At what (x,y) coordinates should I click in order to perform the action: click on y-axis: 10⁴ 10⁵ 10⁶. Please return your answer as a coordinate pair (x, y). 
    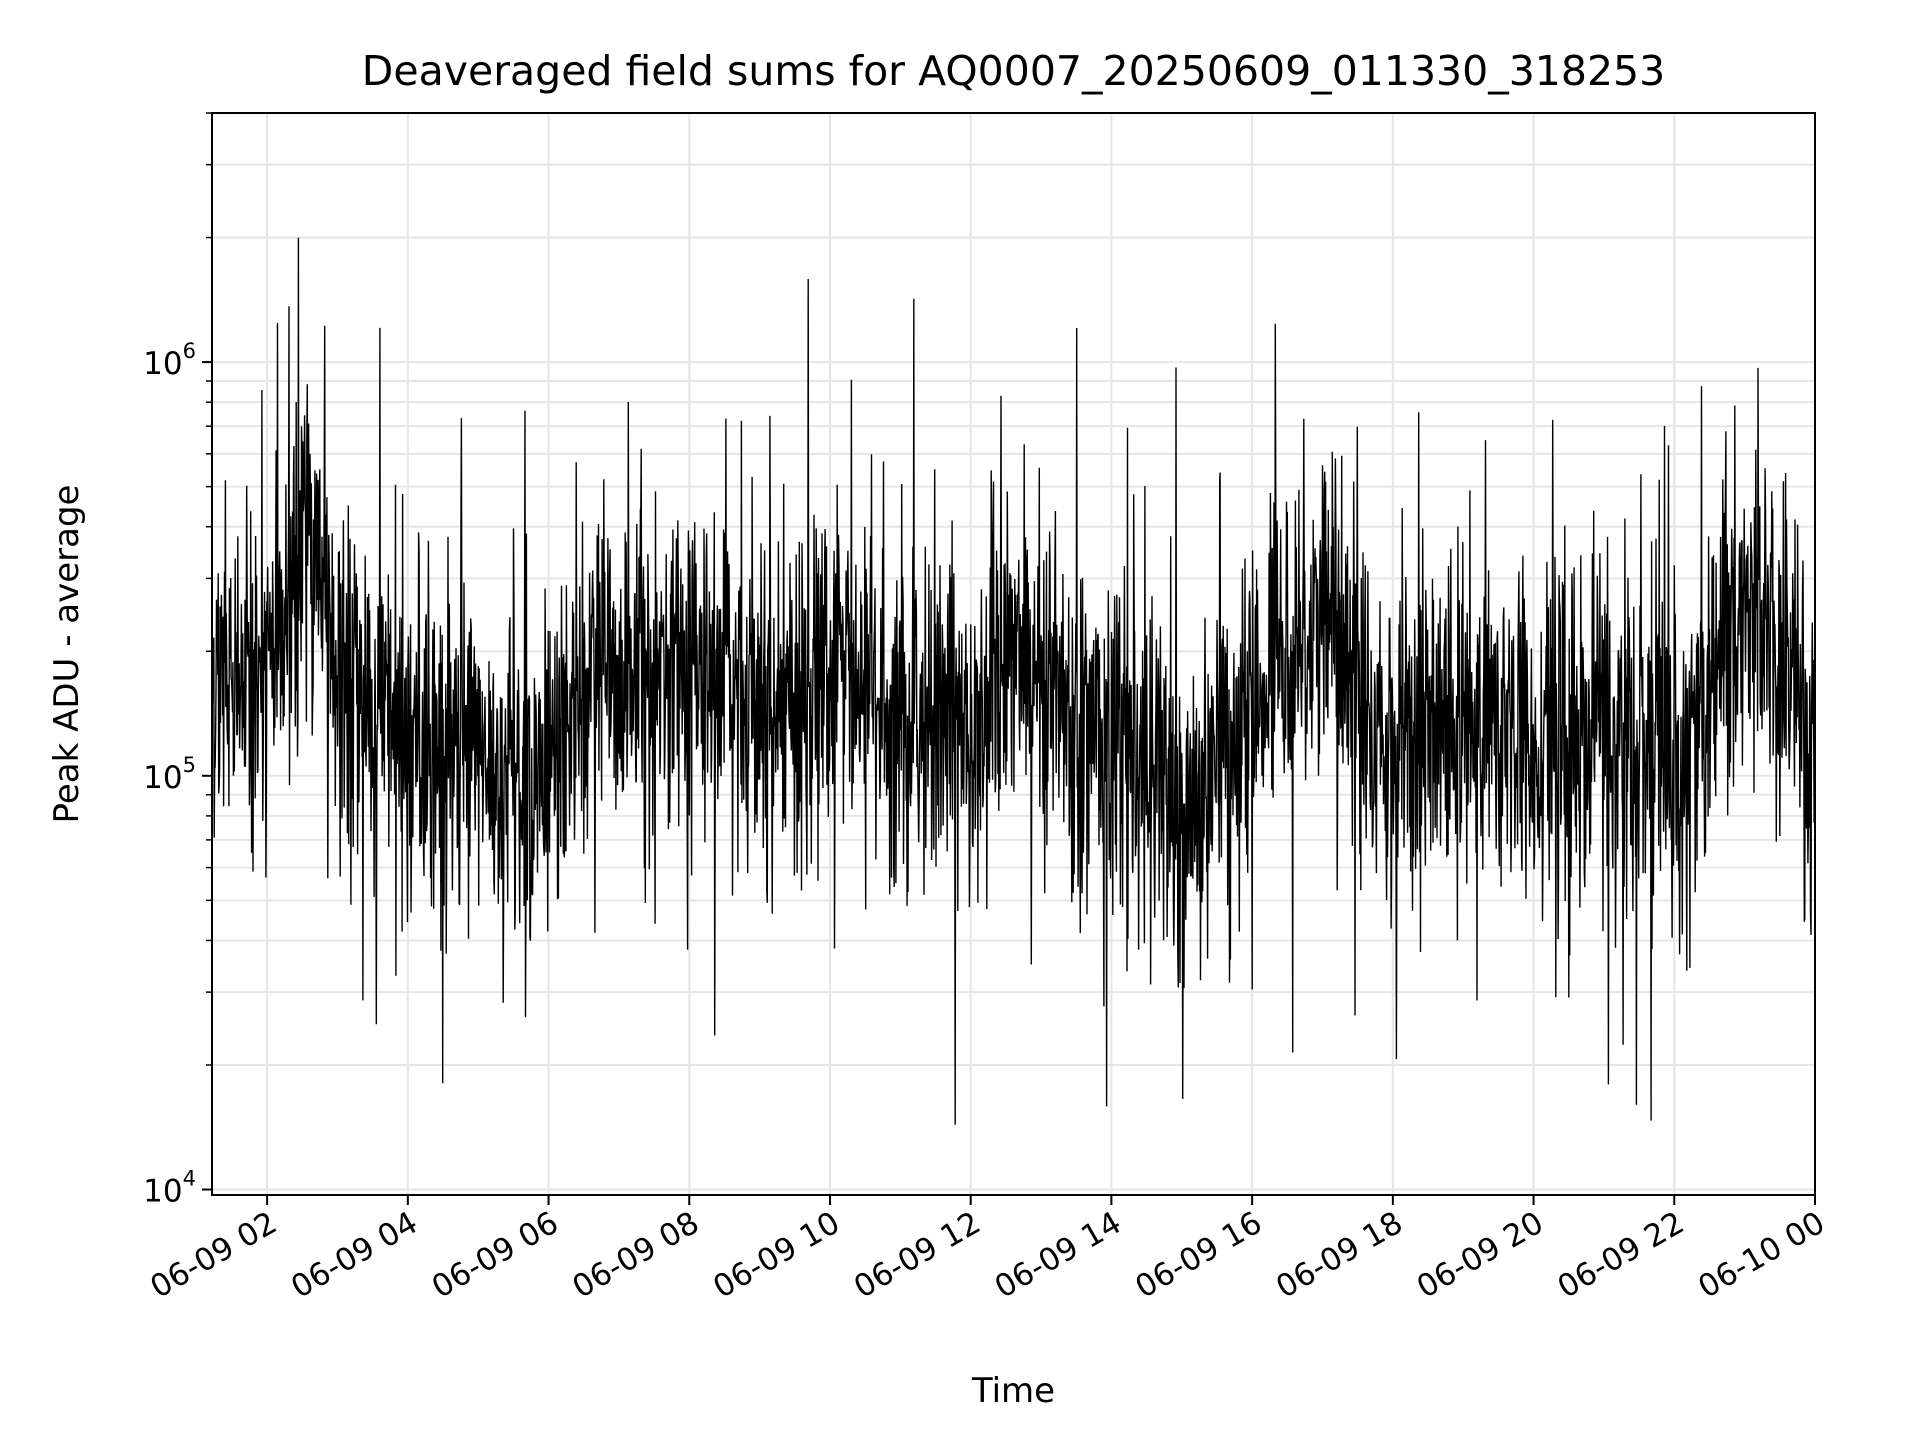
    Looking at the image, I should click on (177, 661).